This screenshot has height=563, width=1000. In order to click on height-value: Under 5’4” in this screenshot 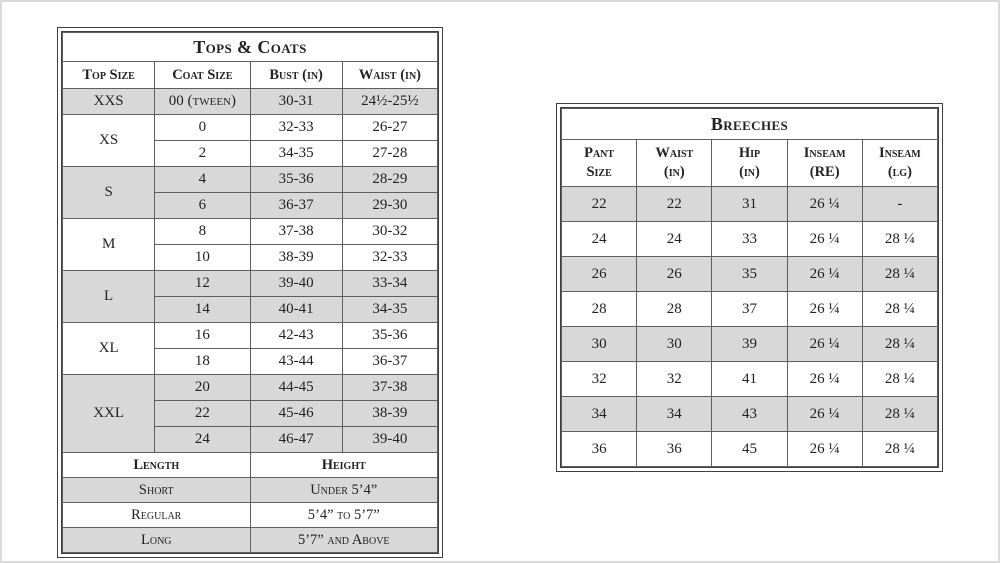, I will do `click(343, 490)`.